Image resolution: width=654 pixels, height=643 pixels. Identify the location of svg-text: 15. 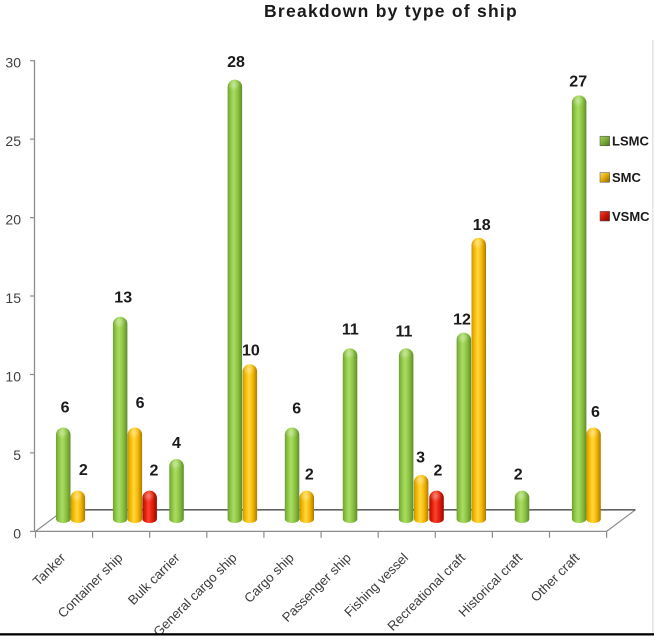
(13, 298).